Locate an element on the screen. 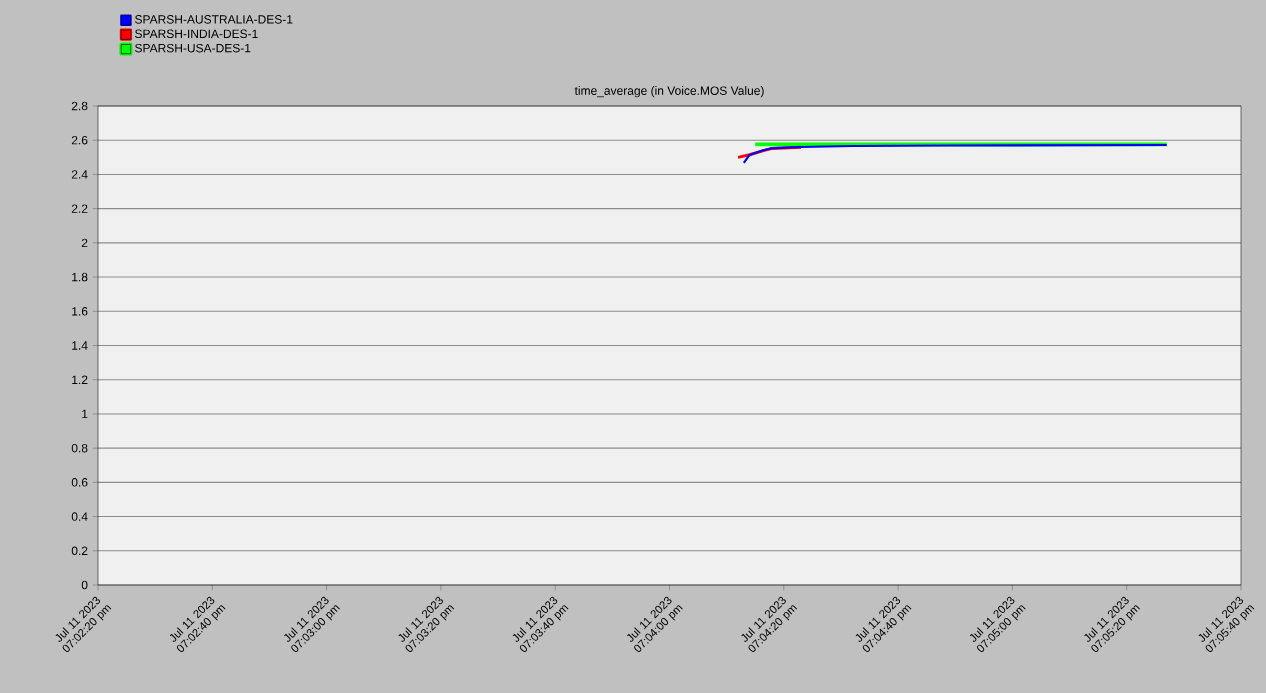 Image resolution: width=1266 pixels, height=693 pixels. y-tick-label: 1 is located at coordinates (85, 414).